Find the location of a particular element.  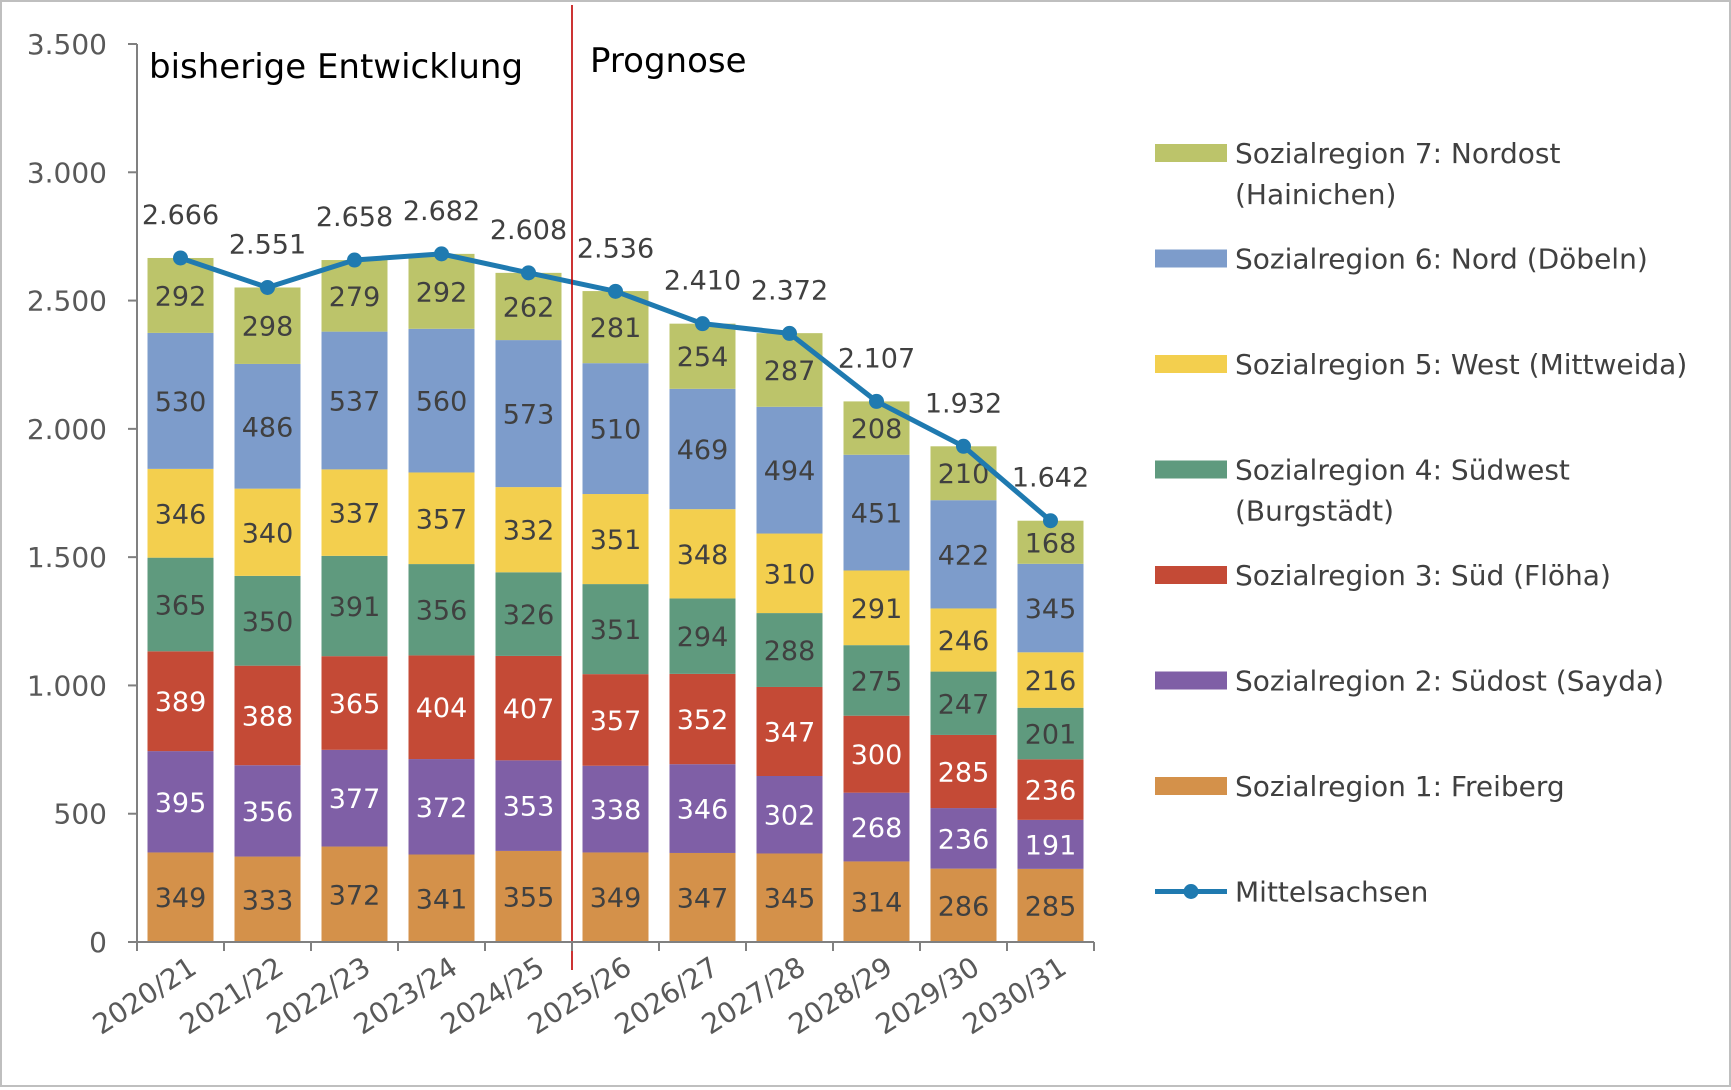

data-label: 326 is located at coordinates (529, 615).